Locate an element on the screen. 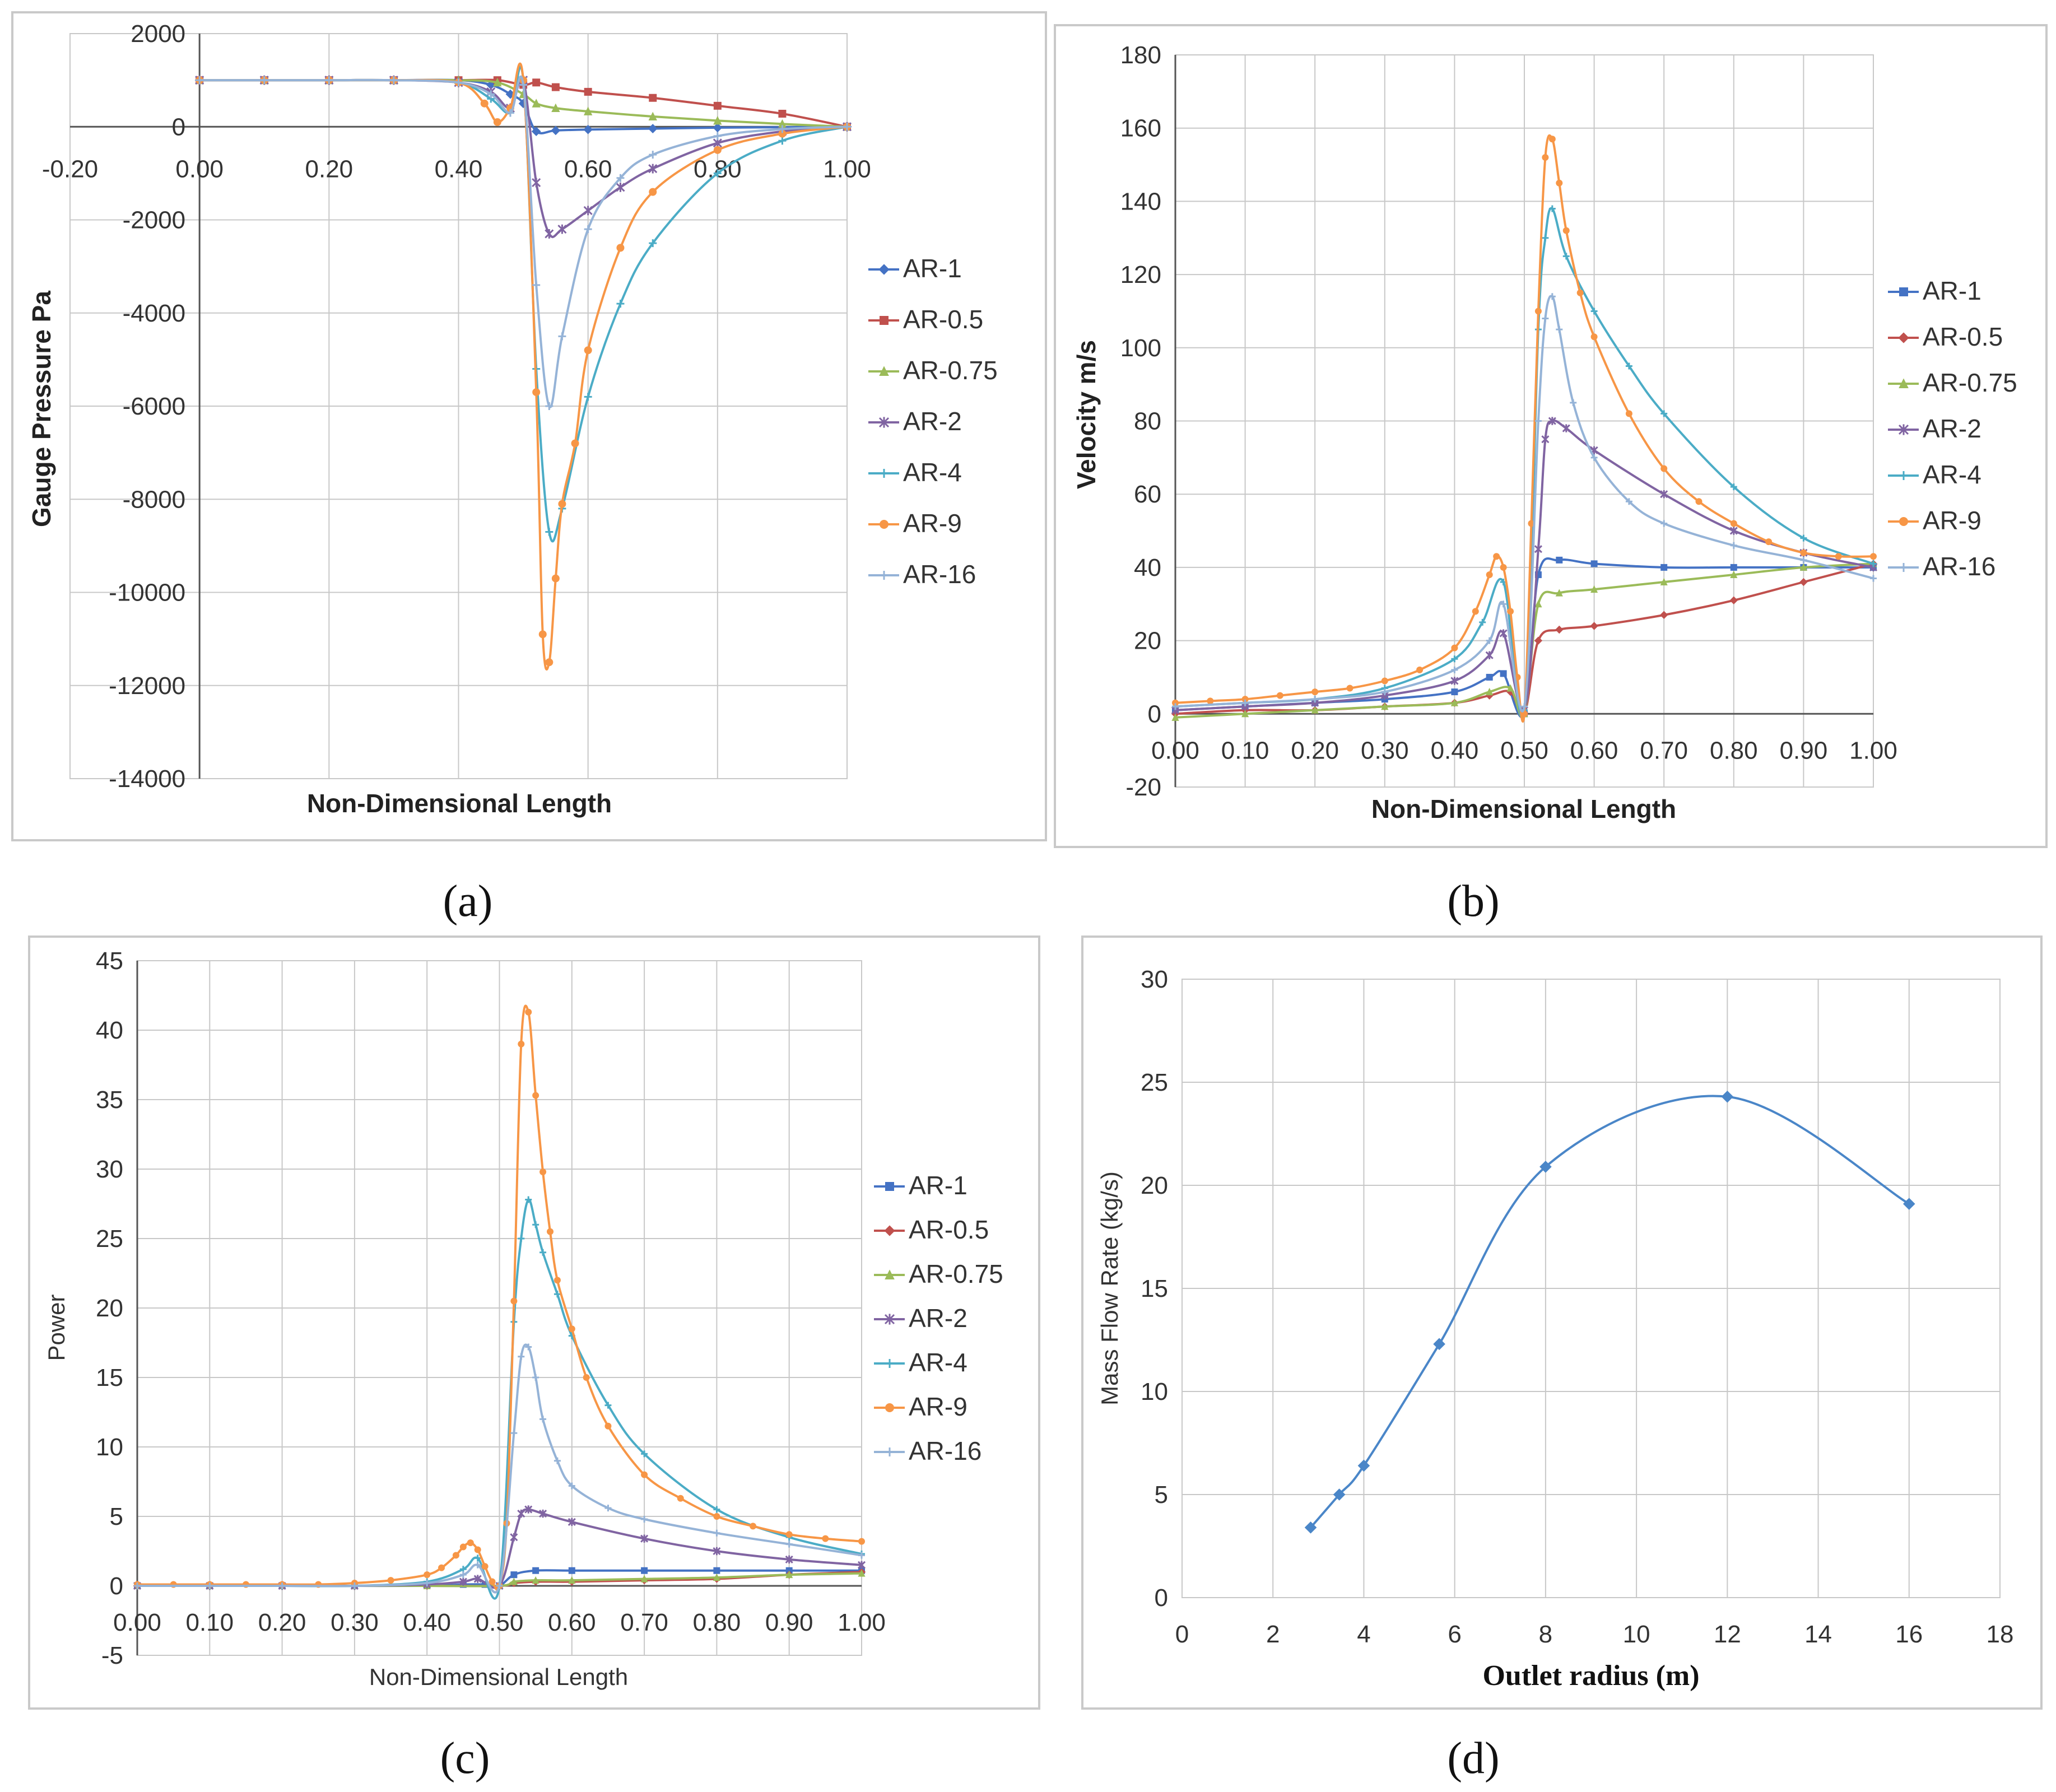  legend-marker-c-AR-0.75 is located at coordinates (890, 1274).